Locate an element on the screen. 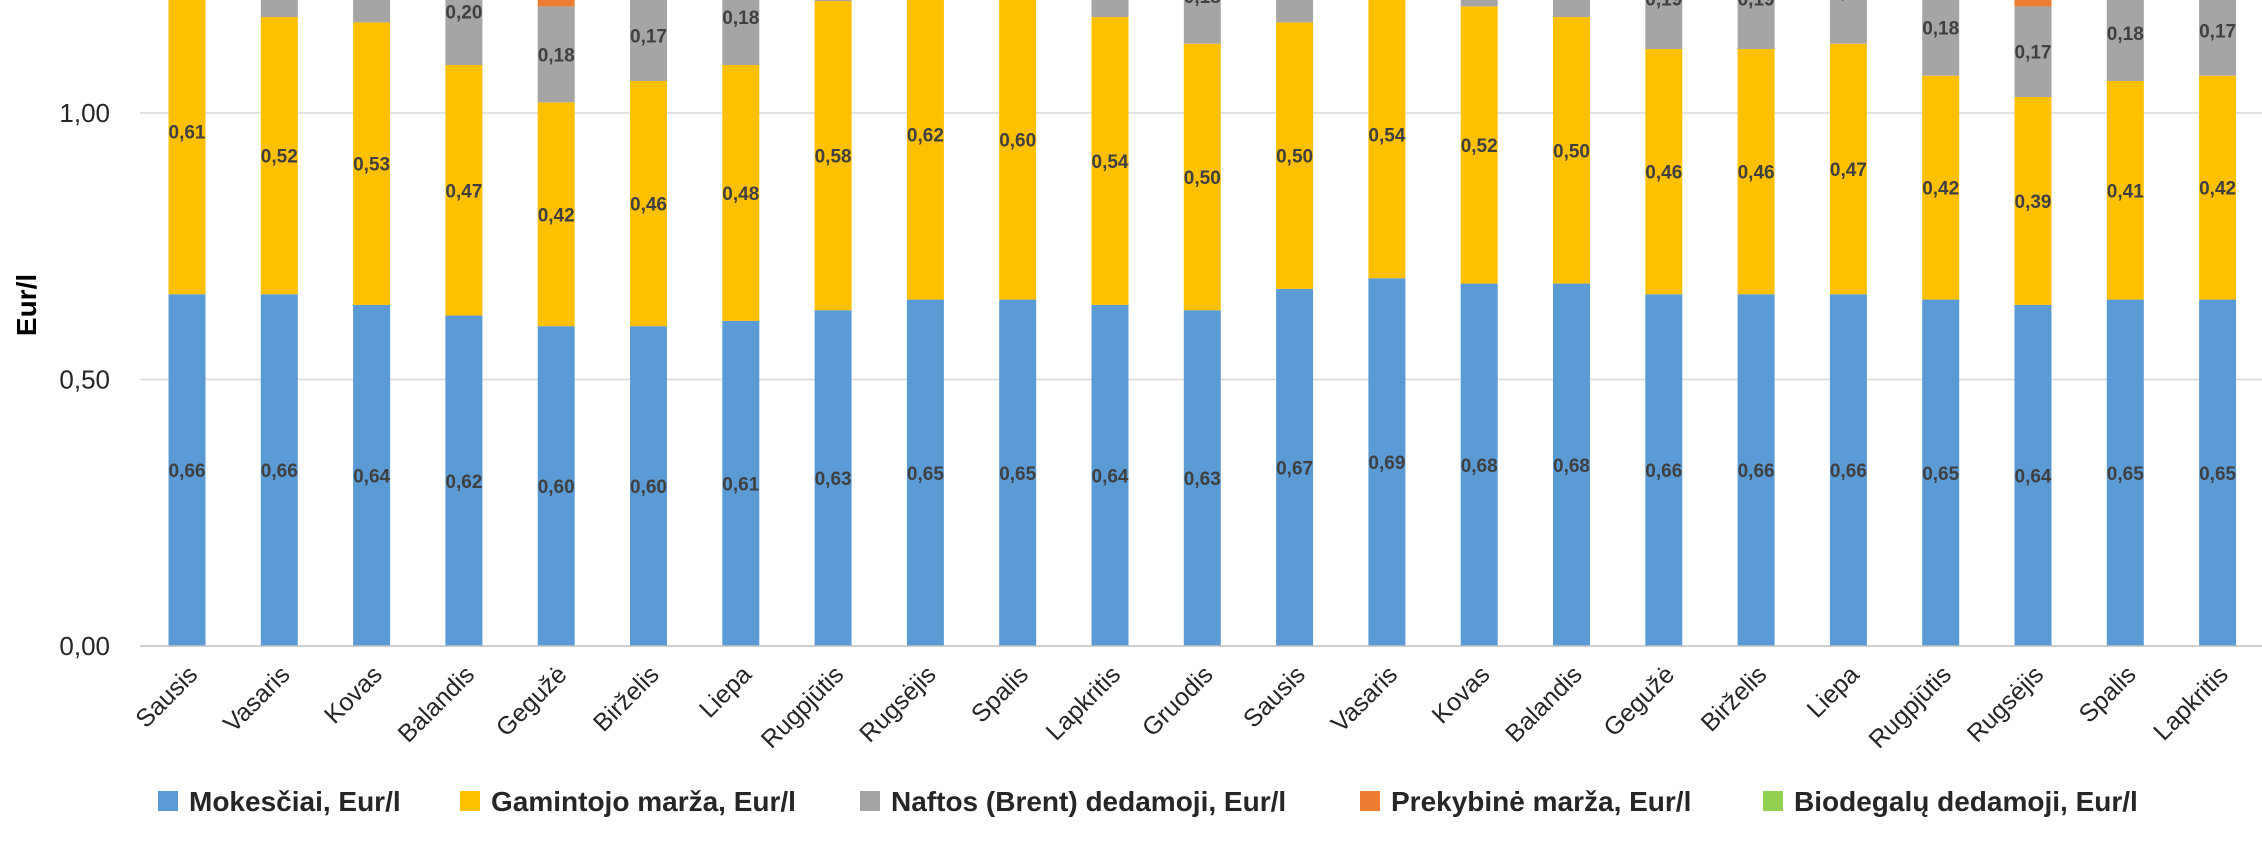  y-tick-label: 1,00 is located at coordinates (84, 113).